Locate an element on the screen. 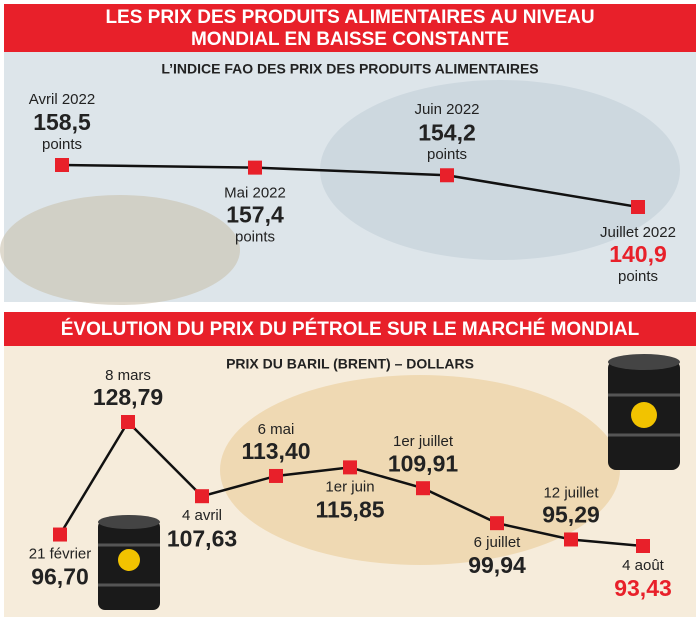 This screenshot has width=700, height=621. plate-decoration is located at coordinates (120, 250).